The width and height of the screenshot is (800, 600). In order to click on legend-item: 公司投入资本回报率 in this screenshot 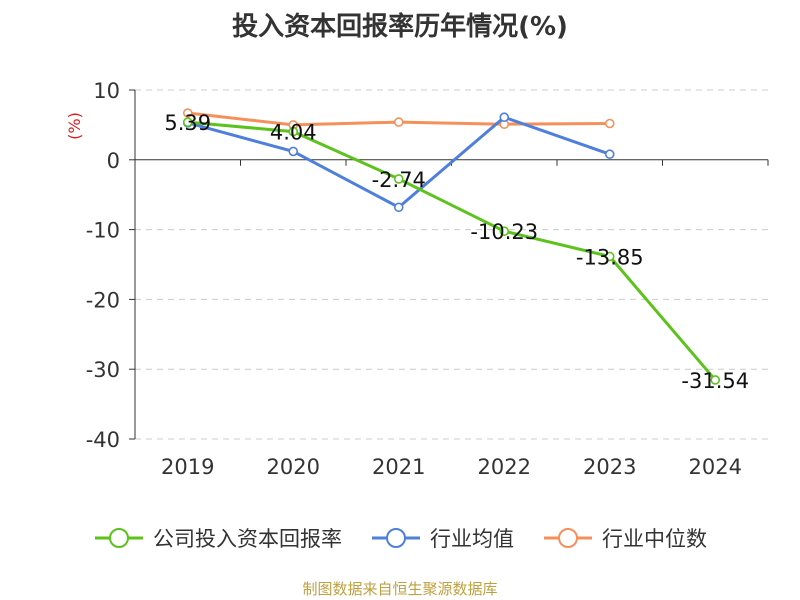, I will do `click(217, 538)`.